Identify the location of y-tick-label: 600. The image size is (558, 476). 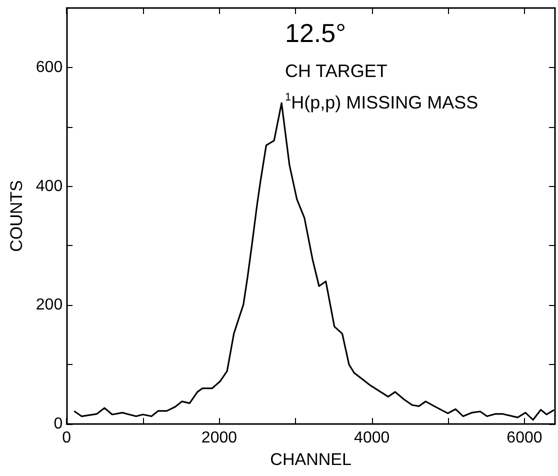
(49, 67).